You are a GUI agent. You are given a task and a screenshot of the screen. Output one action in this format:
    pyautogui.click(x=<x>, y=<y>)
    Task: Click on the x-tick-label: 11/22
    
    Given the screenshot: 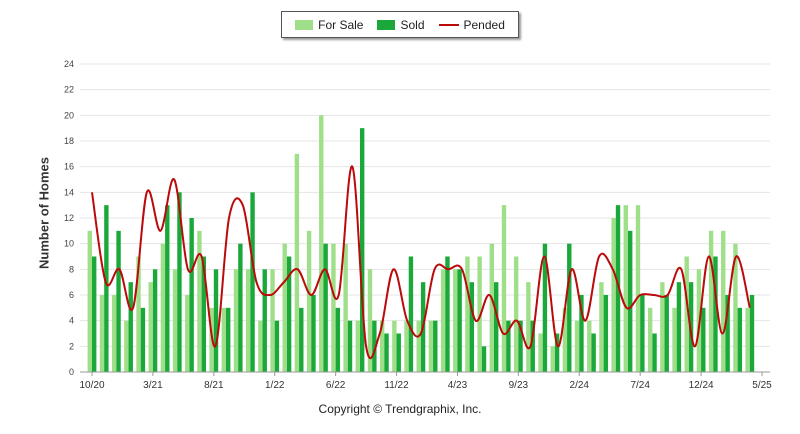 What is the action you would take?
    pyautogui.click(x=396, y=385)
    